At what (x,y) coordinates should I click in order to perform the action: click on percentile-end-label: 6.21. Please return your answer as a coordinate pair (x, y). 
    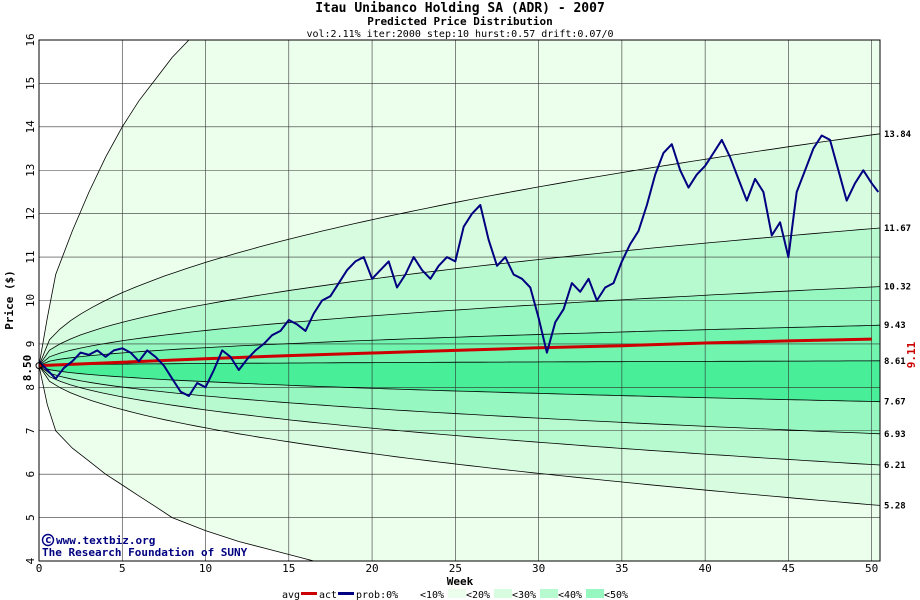
    Looking at the image, I should click on (895, 466).